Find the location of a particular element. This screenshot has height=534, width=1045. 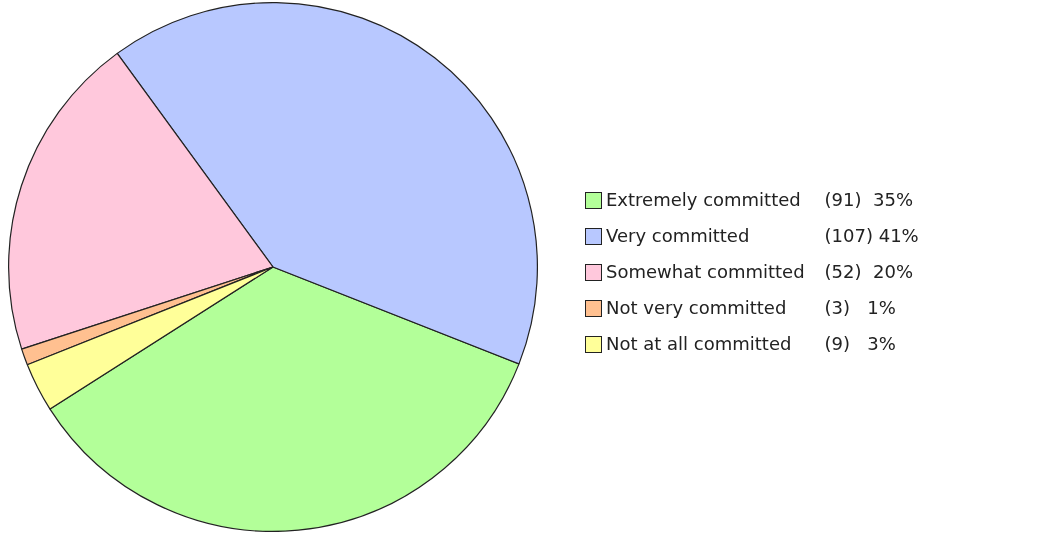

legend-label: Not very committed is located at coordinates (696, 308).